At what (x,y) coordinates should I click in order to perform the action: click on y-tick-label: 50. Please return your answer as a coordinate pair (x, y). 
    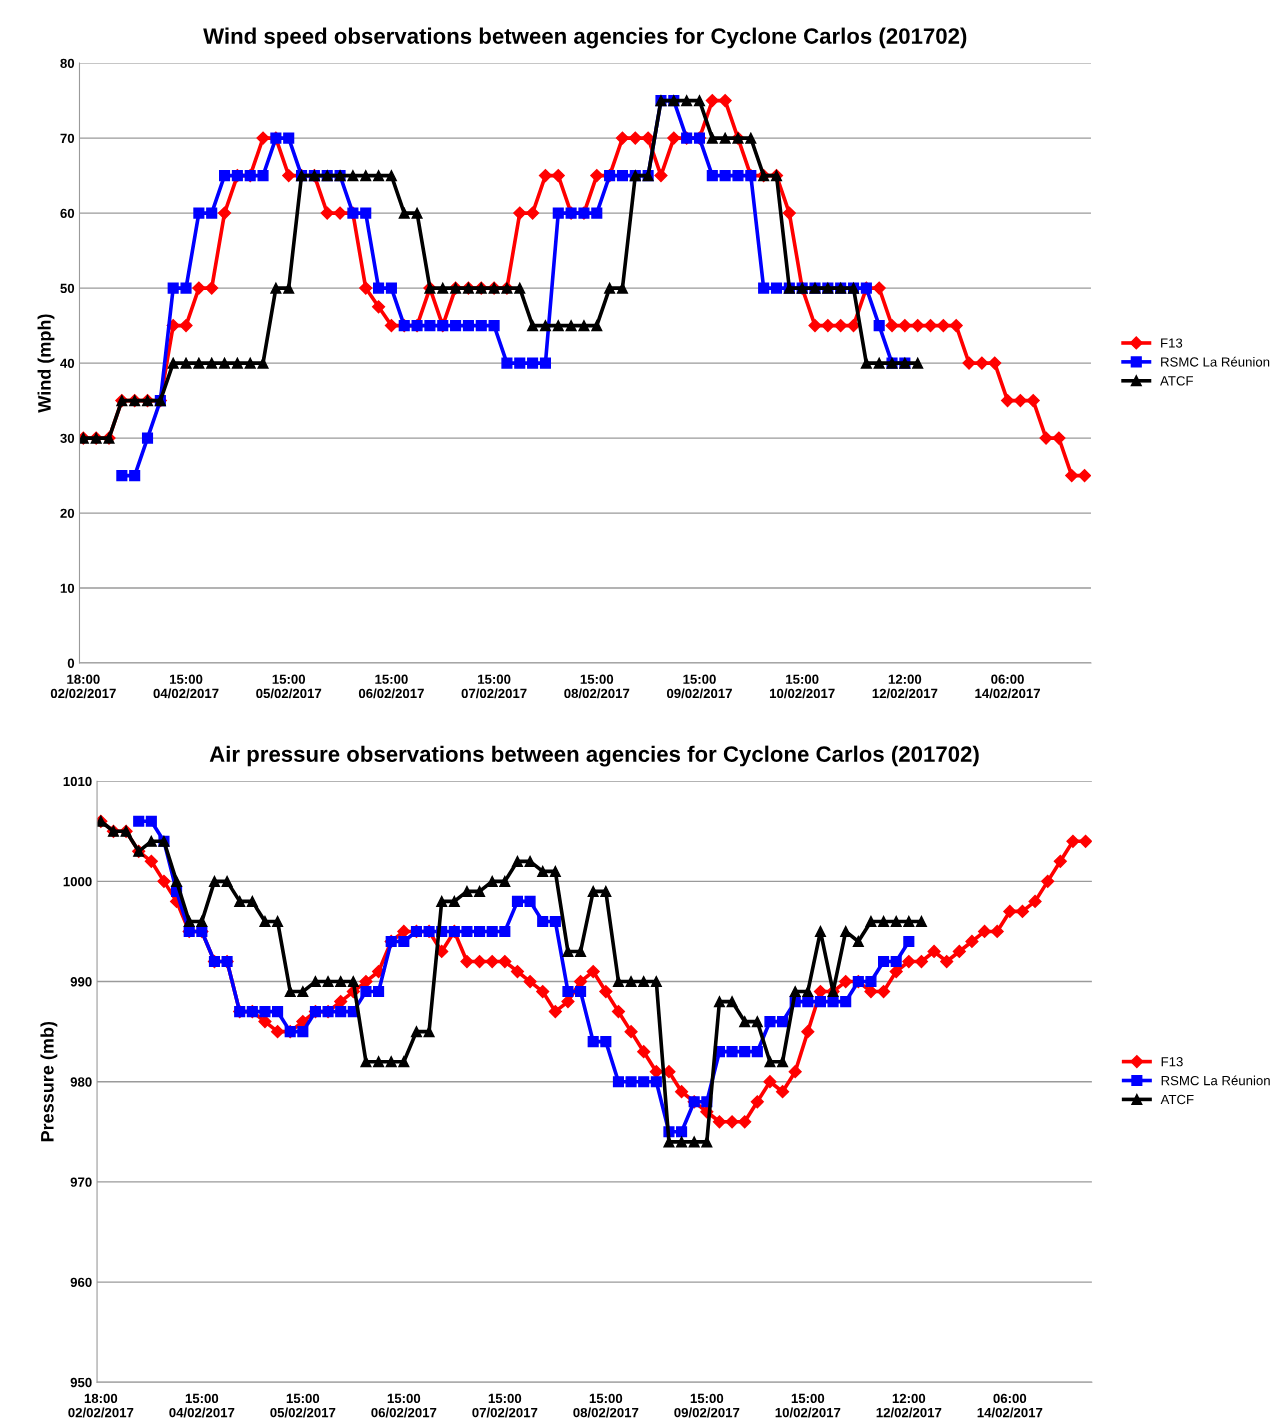
    Looking at the image, I should click on (67, 288).